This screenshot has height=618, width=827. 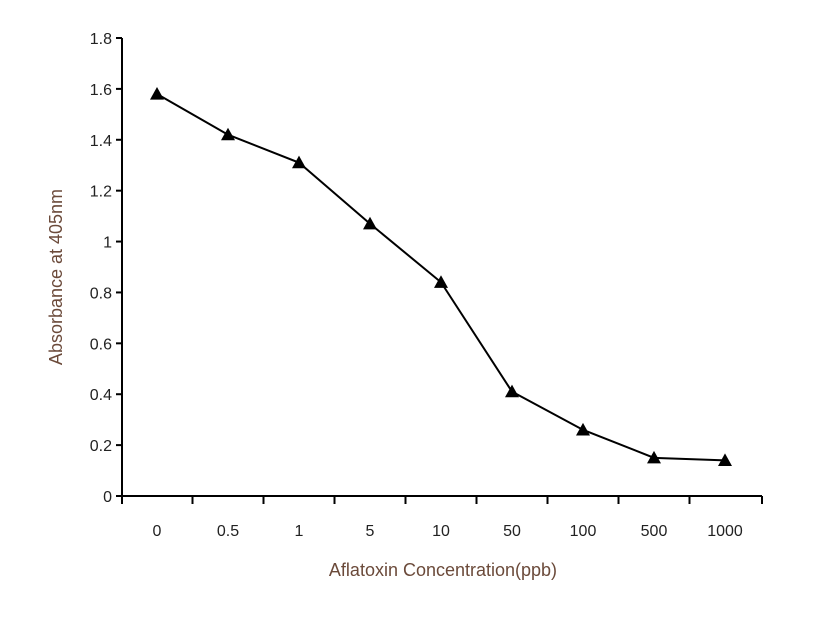 What do you see at coordinates (107, 497) in the screenshot?
I see `y-tick-label: 0` at bounding box center [107, 497].